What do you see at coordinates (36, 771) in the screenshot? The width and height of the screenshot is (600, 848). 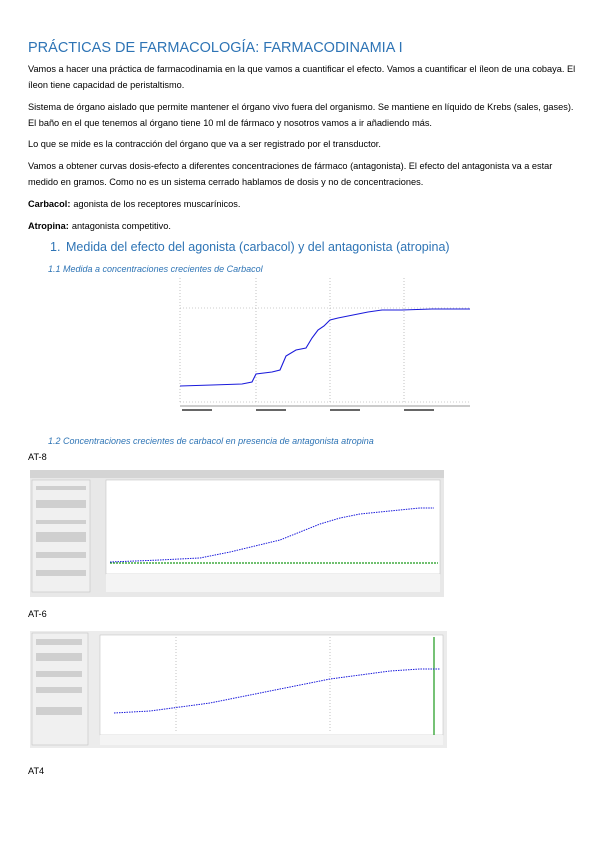 I see `figure-label: AT4` at bounding box center [36, 771].